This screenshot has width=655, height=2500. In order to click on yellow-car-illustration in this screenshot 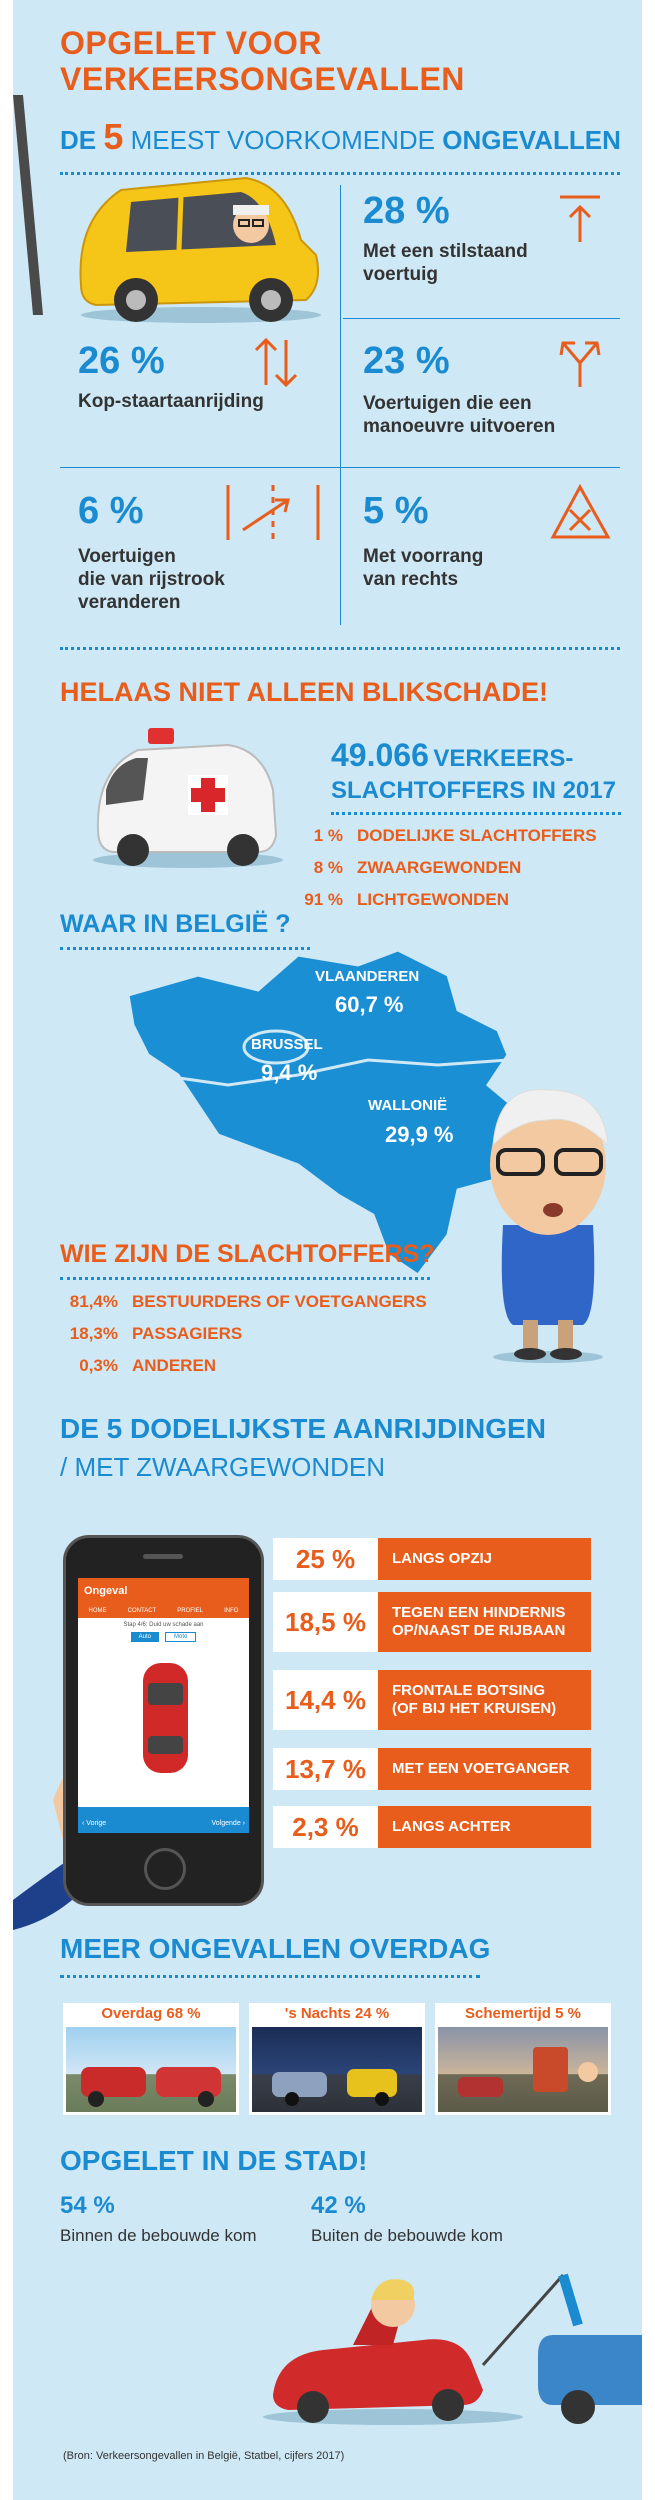, I will do `click(196, 237)`.